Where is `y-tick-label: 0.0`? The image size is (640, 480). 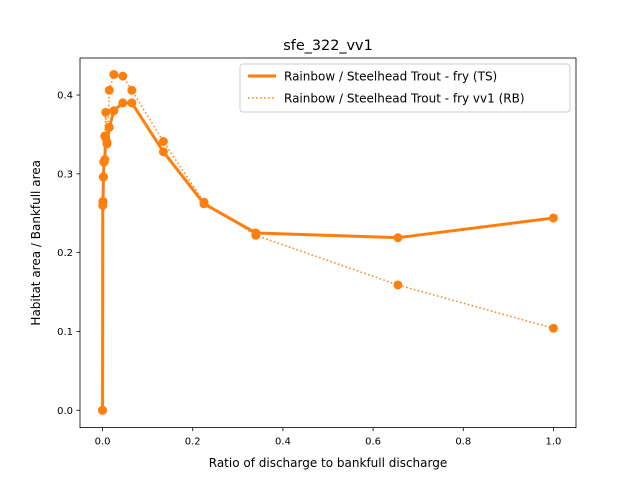
y-tick-label: 0.0 is located at coordinates (65, 411).